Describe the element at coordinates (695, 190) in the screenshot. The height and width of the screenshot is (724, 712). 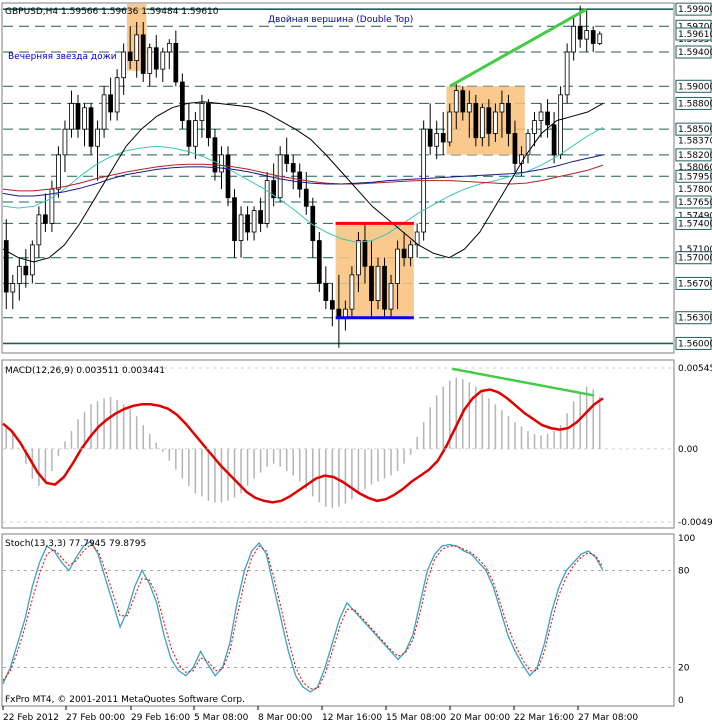
I see `price-label: 1.57800` at that location.